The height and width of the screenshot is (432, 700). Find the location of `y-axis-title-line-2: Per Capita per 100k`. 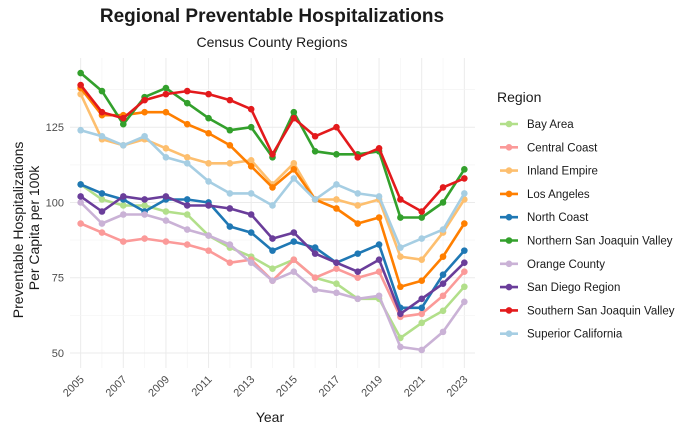

y-axis-title-line-2: Per Capita per 100k is located at coordinates (34, 228).